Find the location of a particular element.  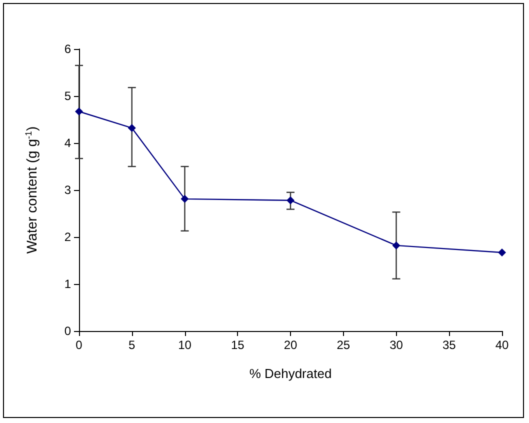

y-tick-label: 3 is located at coordinates (68, 190).